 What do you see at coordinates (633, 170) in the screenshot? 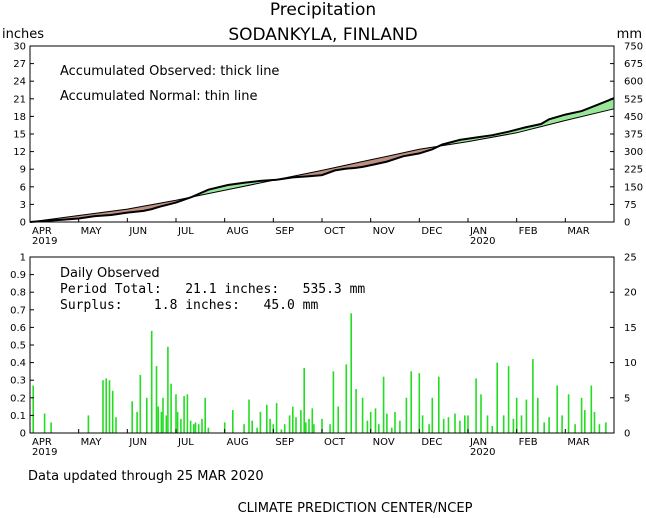
I see `right-tick-label: 225` at bounding box center [633, 170].